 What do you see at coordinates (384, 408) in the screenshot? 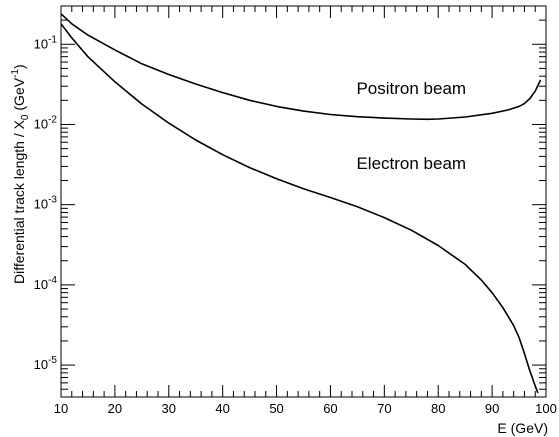
I see `x-tick-label: 70` at bounding box center [384, 408].